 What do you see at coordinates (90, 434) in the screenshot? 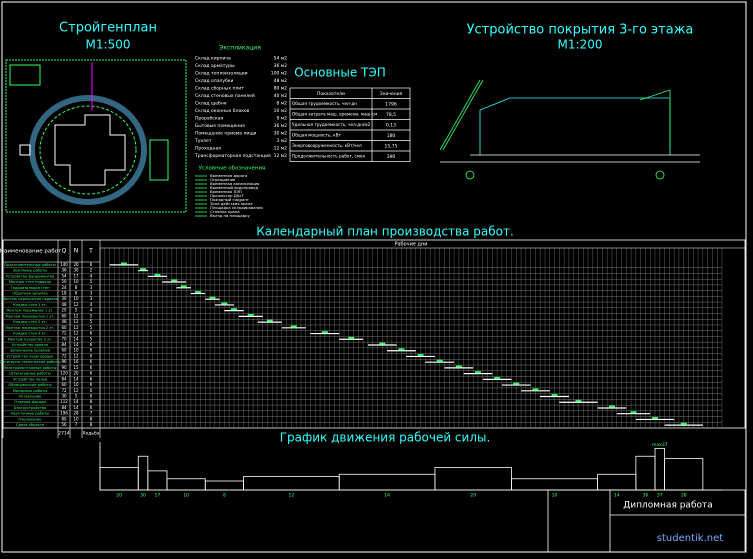
I see `calendar-total-unit: Ходьба` at bounding box center [90, 434].